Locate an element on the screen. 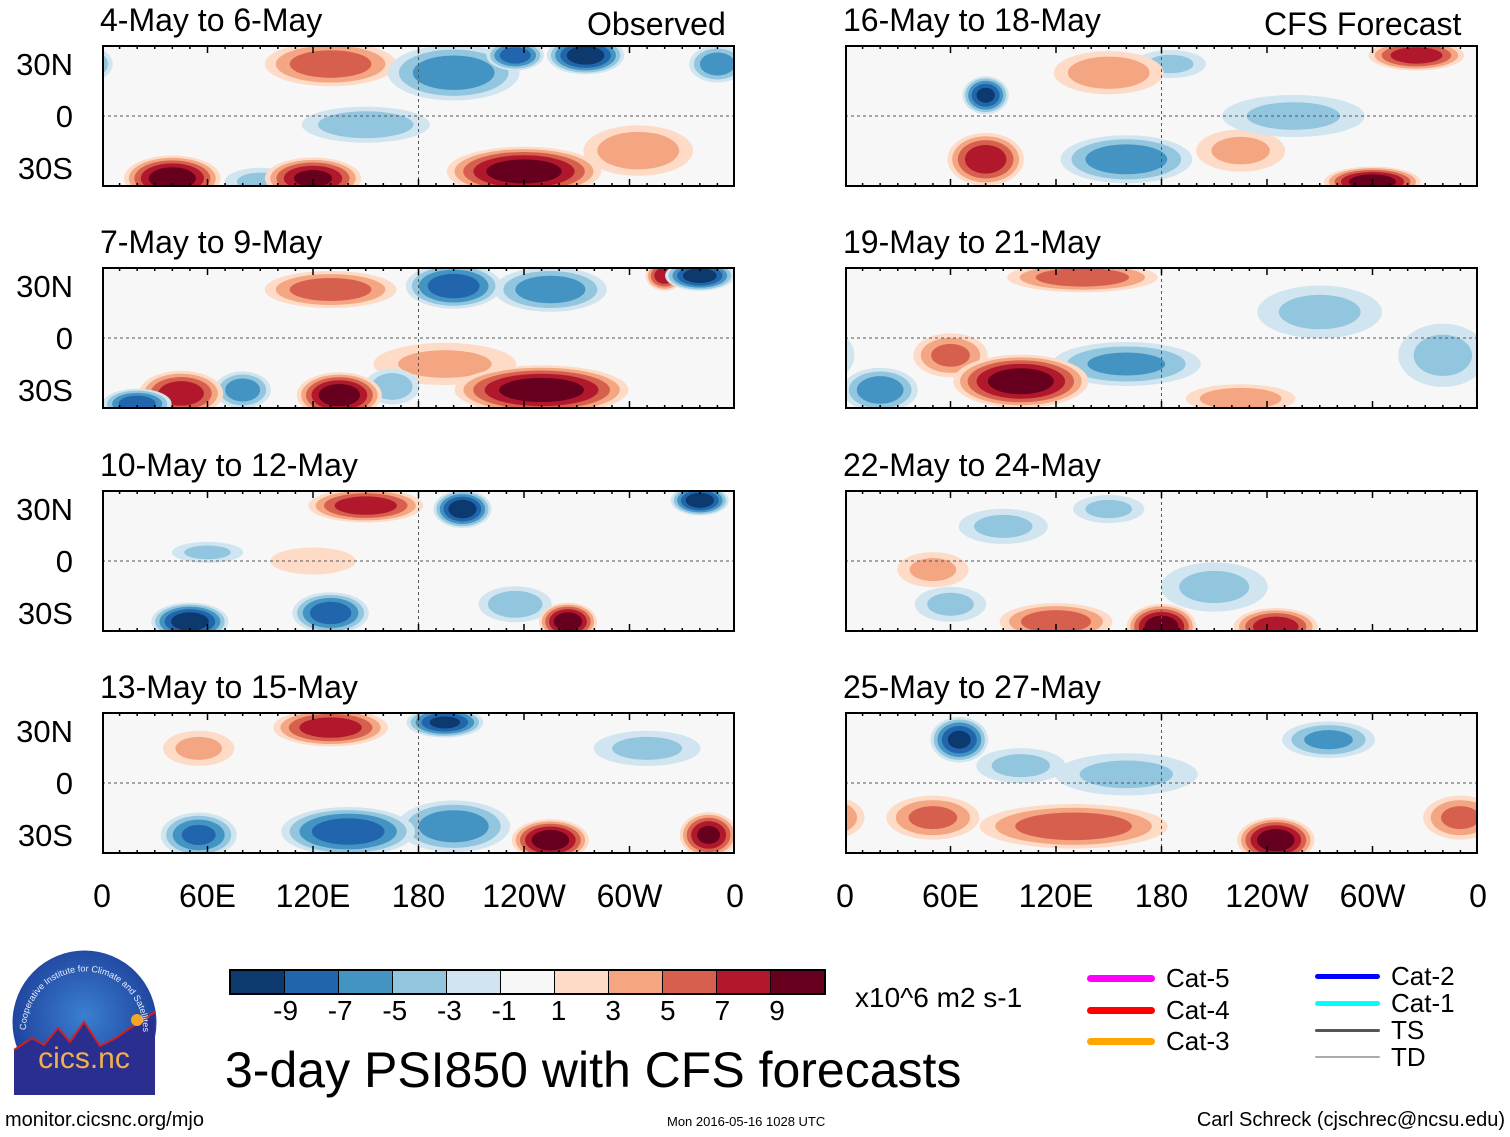 The width and height of the screenshot is (1510, 1137). panel-title: 16-May to 18-May is located at coordinates (972, 20).